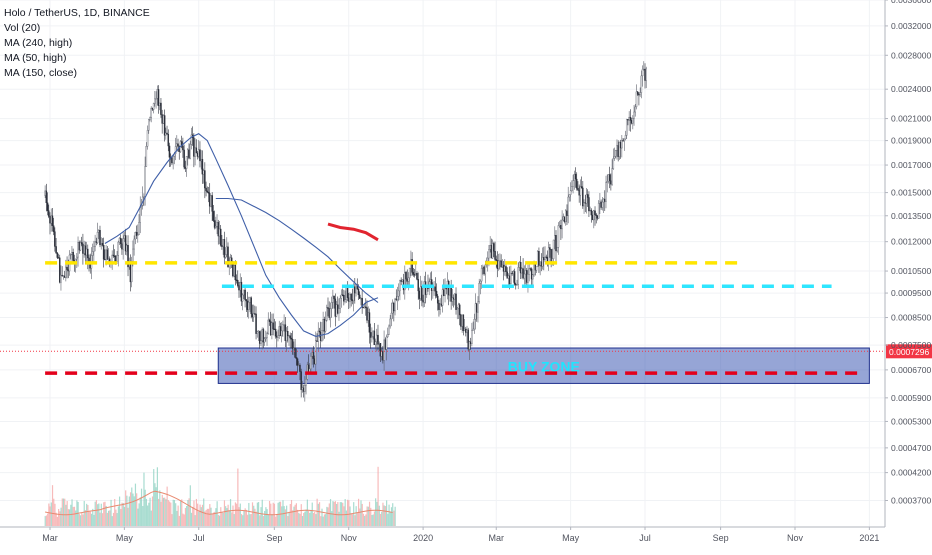 This screenshot has height=555, width=932. I want to click on buy-zone-box, so click(543, 365).